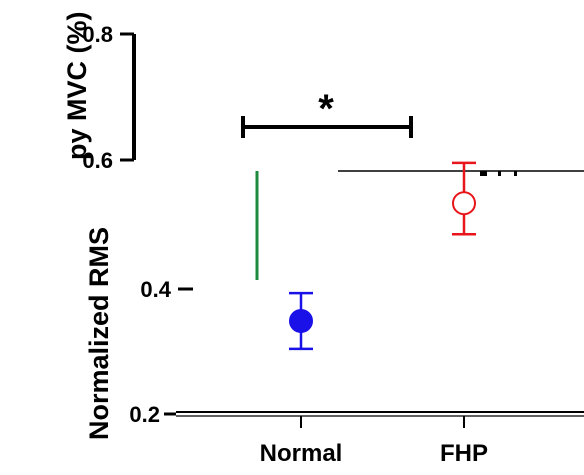 The width and height of the screenshot is (584, 475). I want to click on y-tick-label-1: 0.4, so click(155, 289).